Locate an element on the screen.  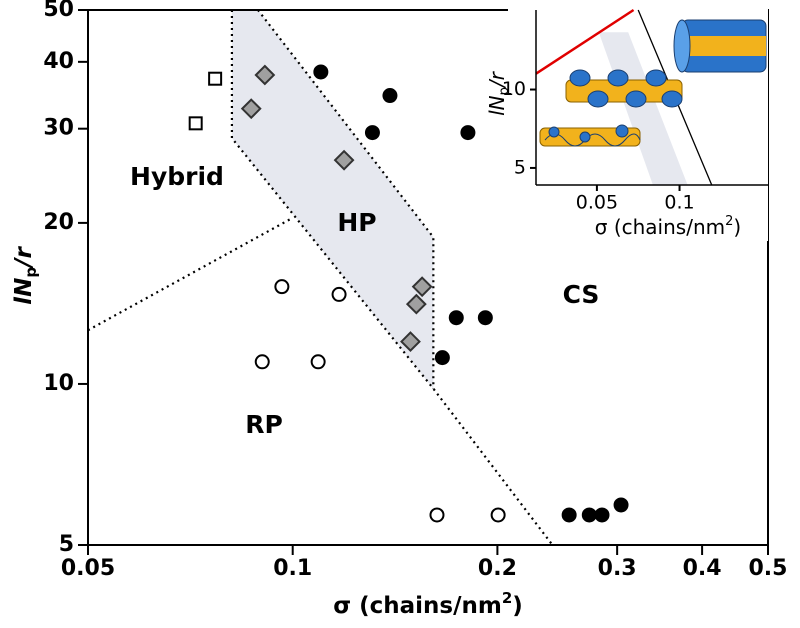
x-axis-label: σ (chains/nm2) is located at coordinates (428, 604).